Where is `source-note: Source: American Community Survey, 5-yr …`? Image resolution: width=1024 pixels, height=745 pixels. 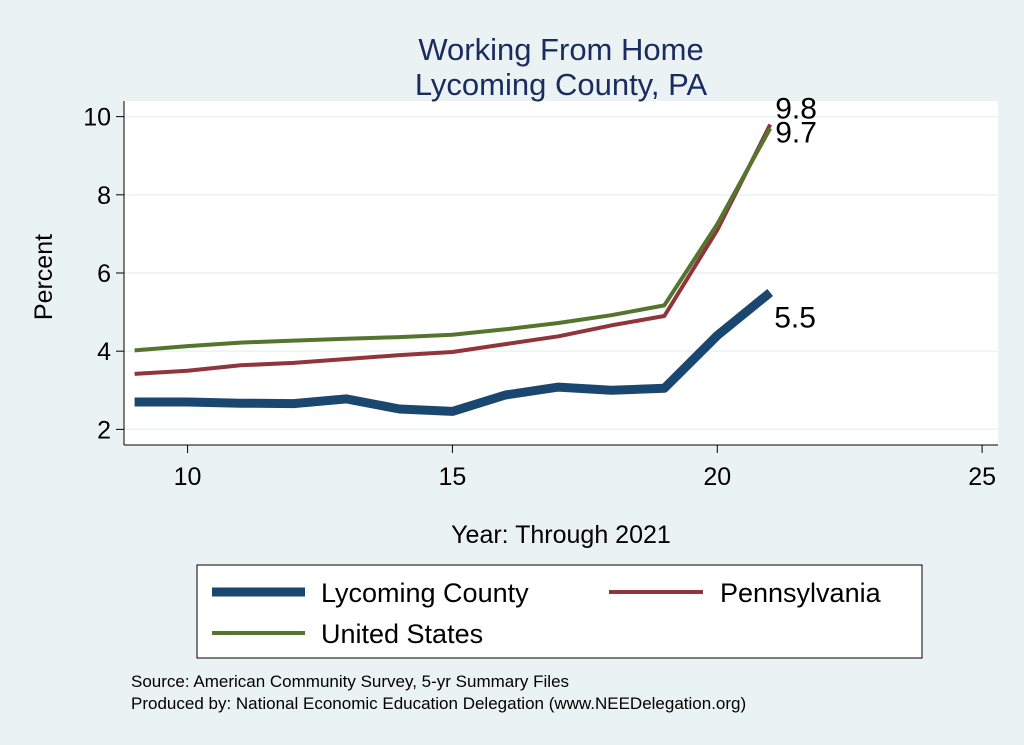 source-note: Source: American Community Survey, 5-yr … is located at coordinates (350, 681).